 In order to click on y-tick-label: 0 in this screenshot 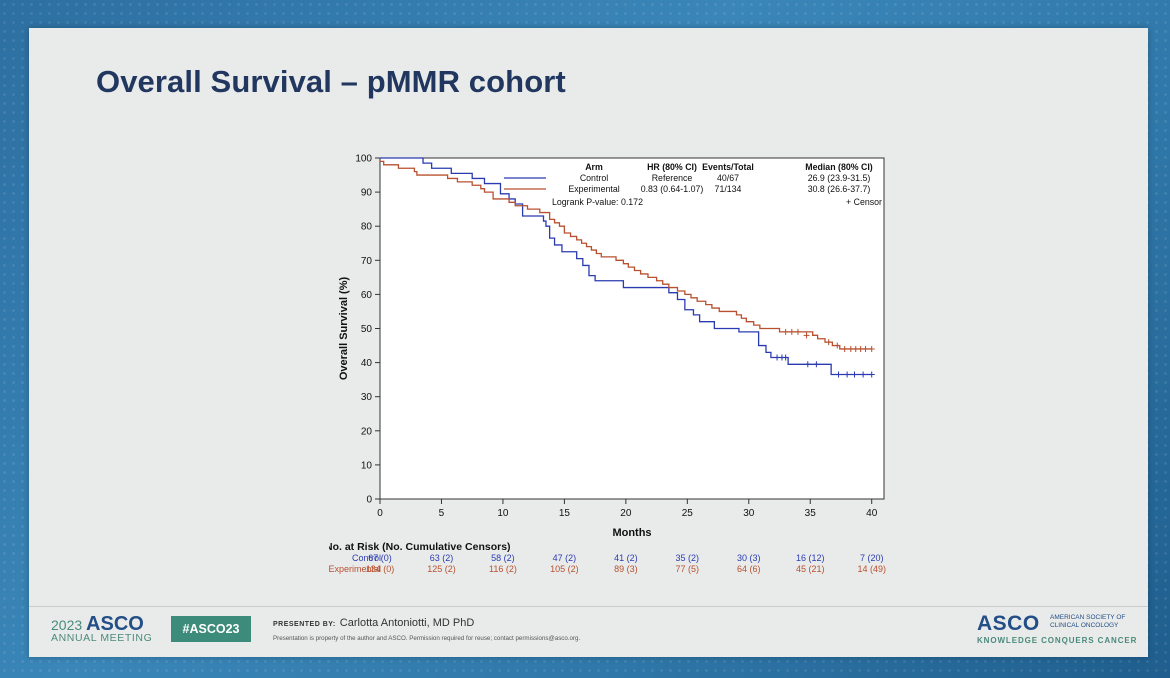, I will do `click(369, 500)`.